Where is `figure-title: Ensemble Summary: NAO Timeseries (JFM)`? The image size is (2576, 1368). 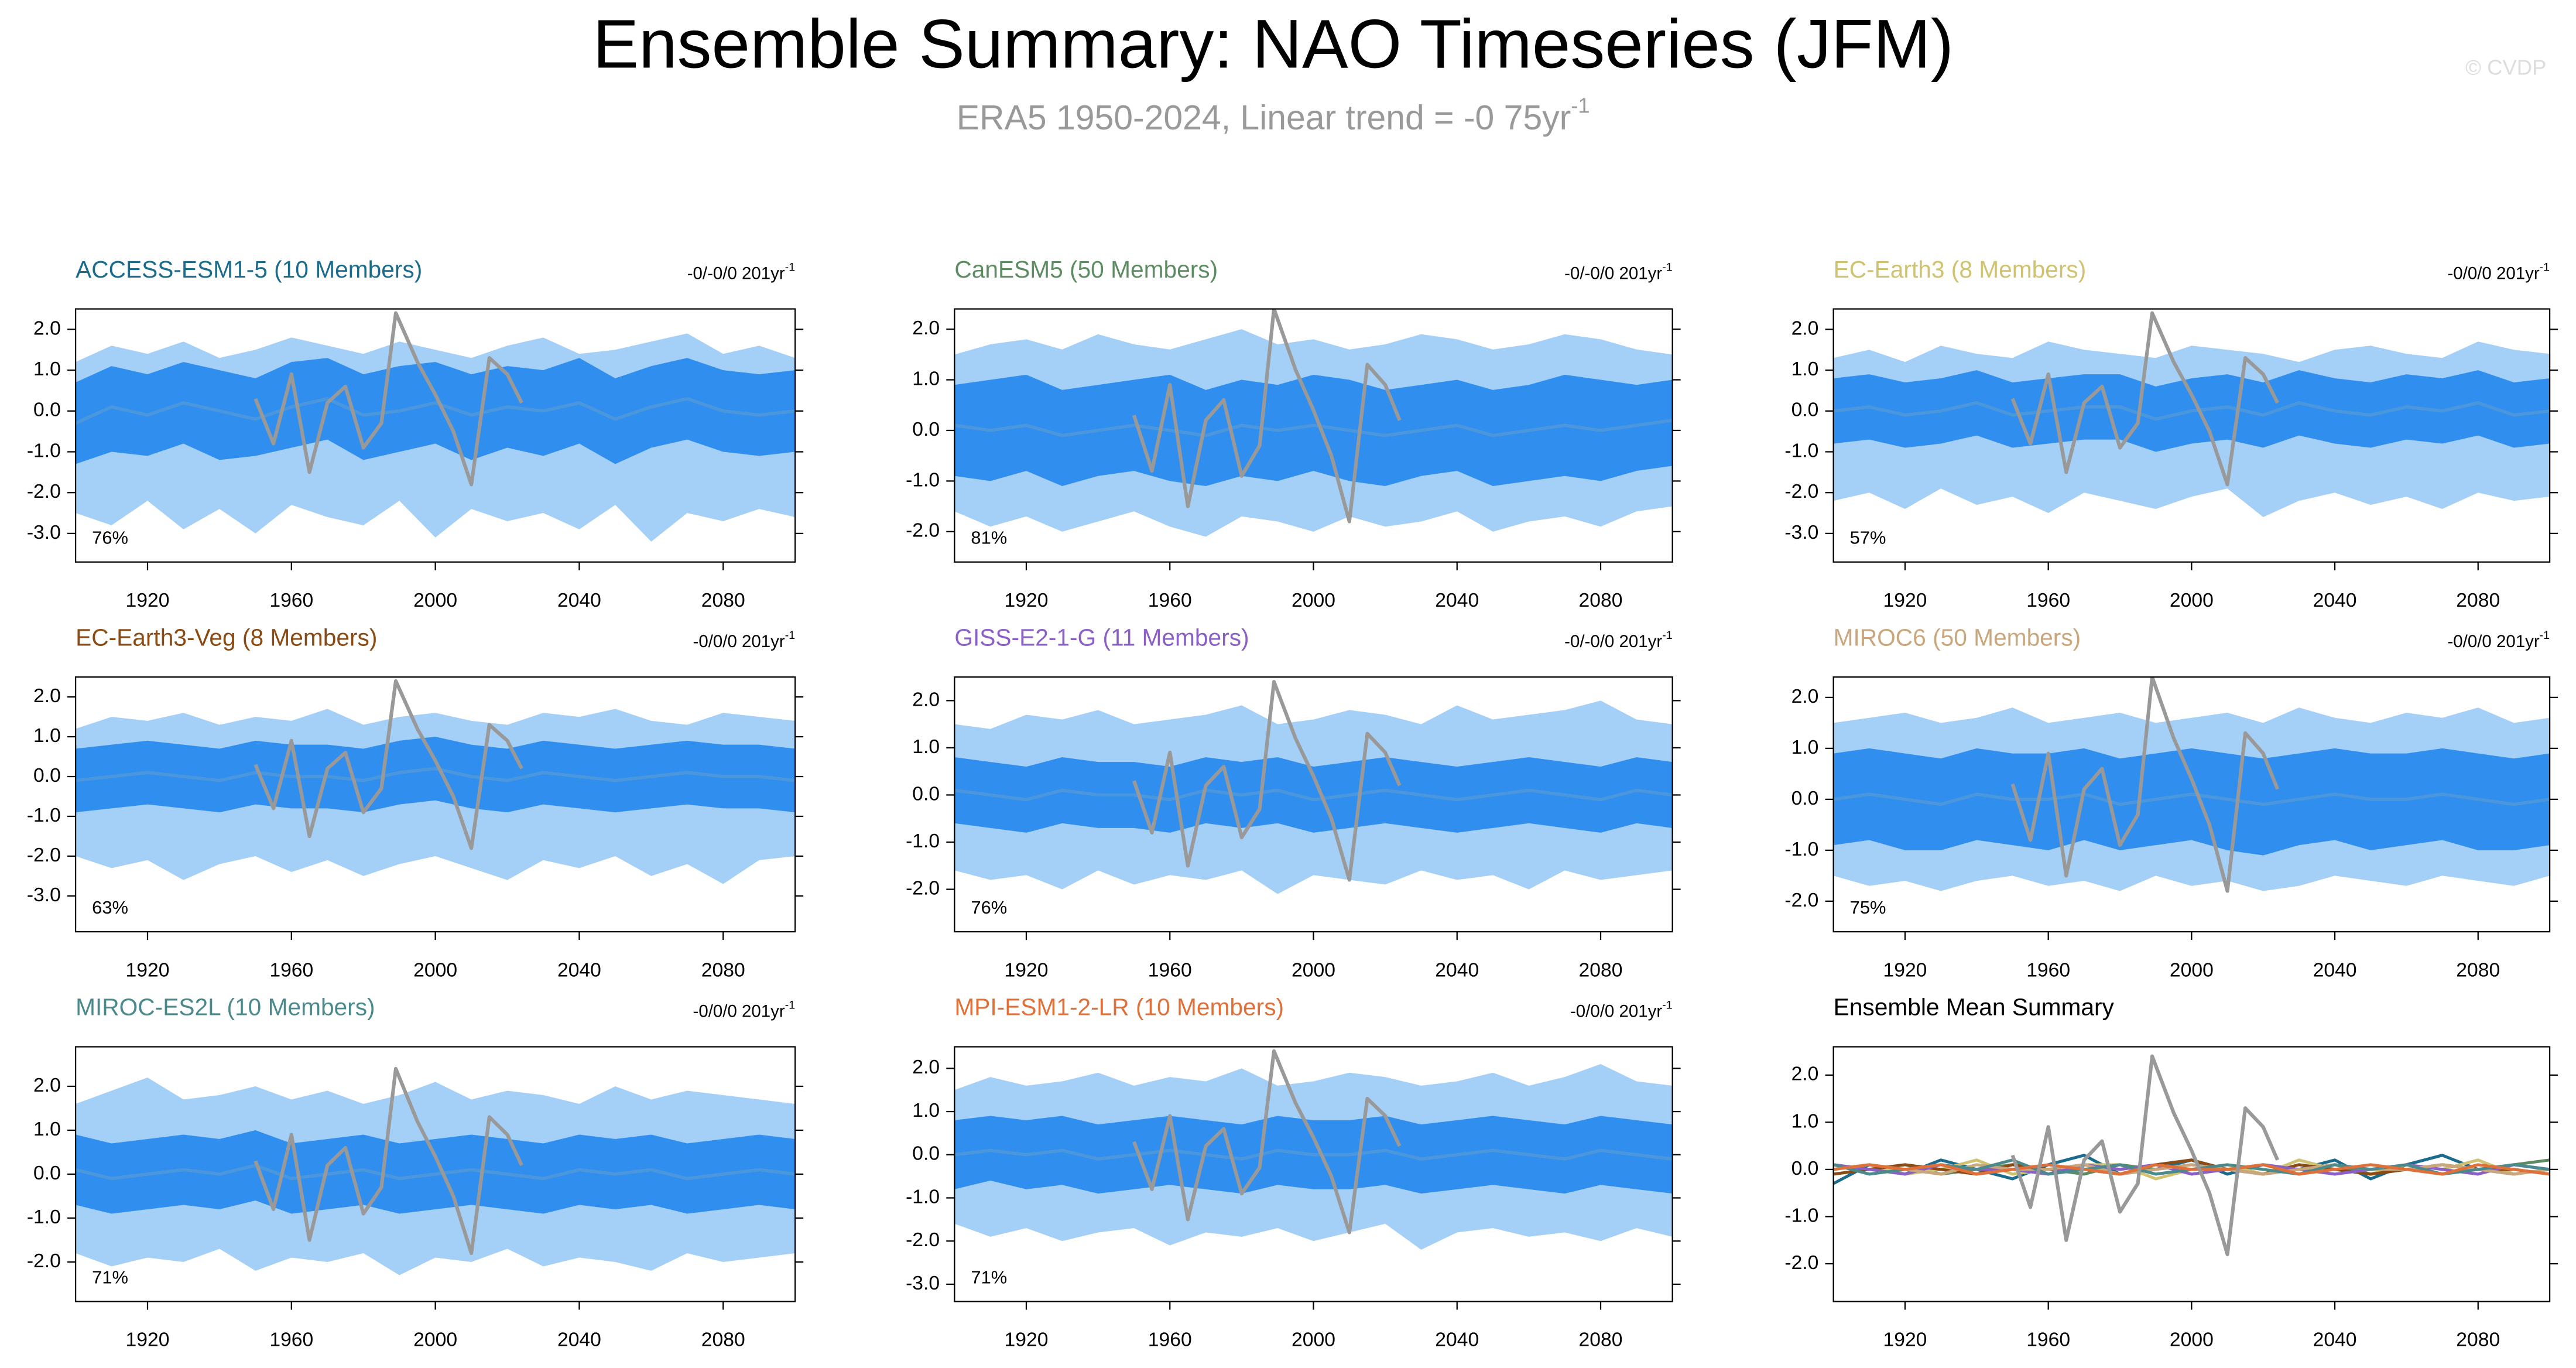 figure-title: Ensemble Summary: NAO Timeseries (JFM) is located at coordinates (1273, 43).